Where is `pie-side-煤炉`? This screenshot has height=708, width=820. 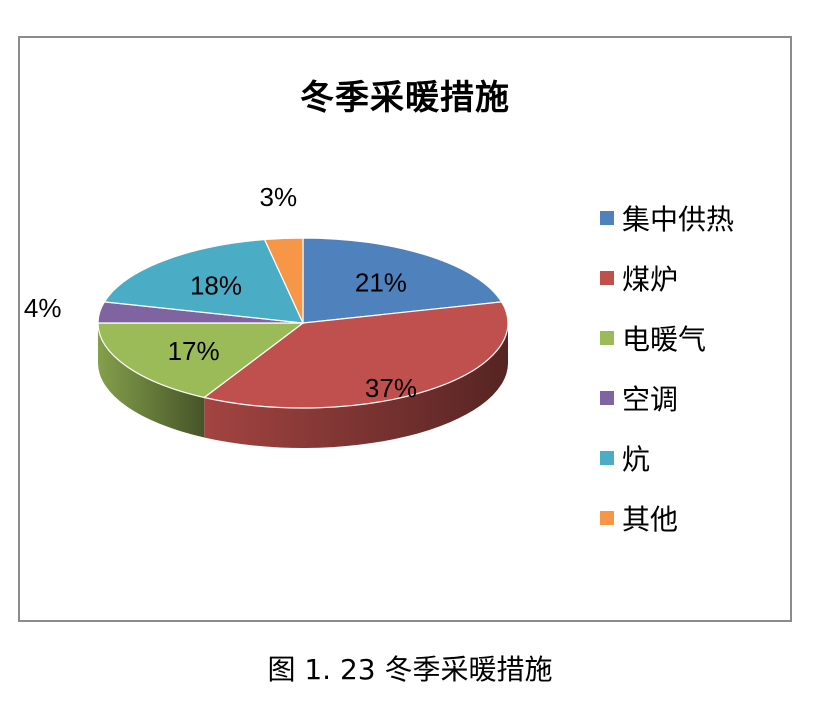 pie-side-煤炉 is located at coordinates (356, 385).